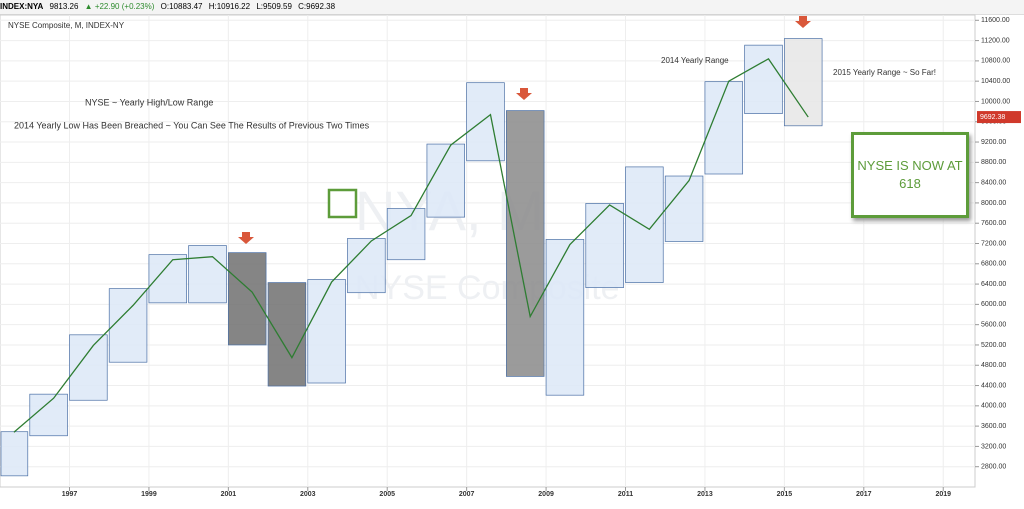  What do you see at coordinates (993, 304) in the screenshot?
I see `y-tick-label: 6000.00` at bounding box center [993, 304].